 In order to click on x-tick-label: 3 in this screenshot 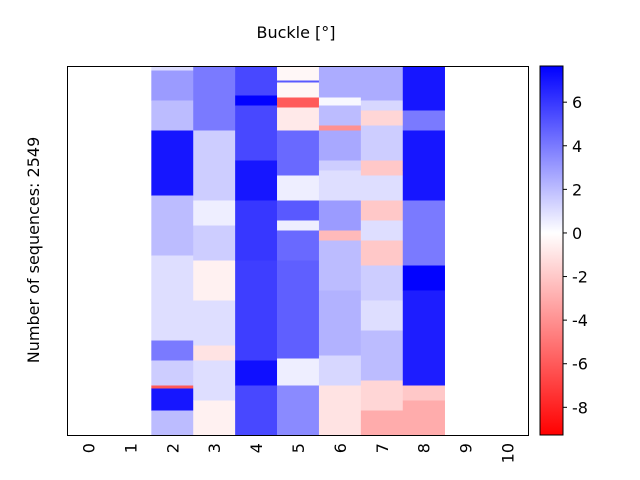, I will do `click(214, 448)`.